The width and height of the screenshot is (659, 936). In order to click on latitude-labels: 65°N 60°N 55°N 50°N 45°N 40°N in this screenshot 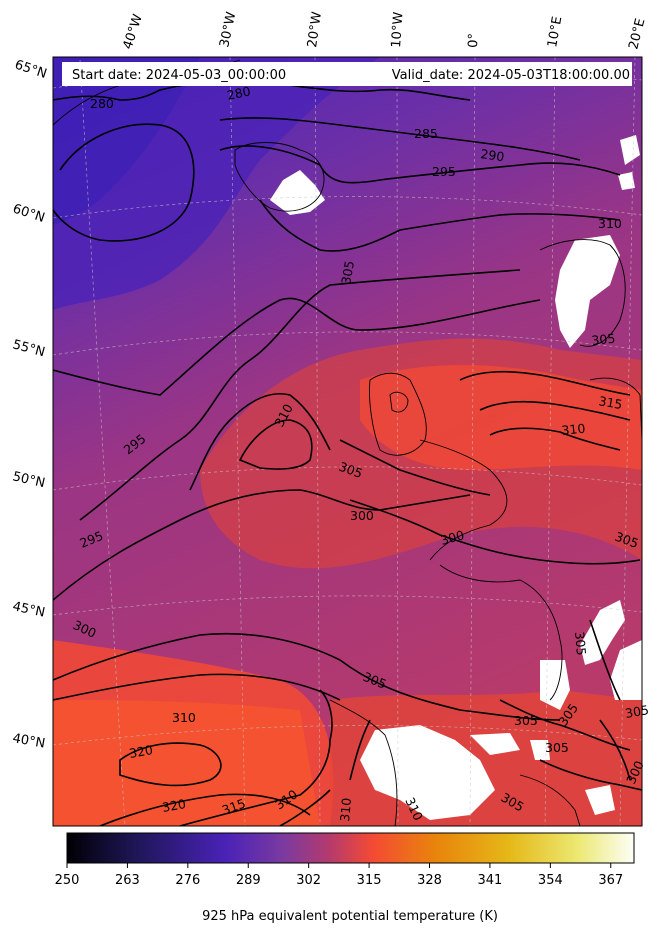, I will do `click(30, 405)`.